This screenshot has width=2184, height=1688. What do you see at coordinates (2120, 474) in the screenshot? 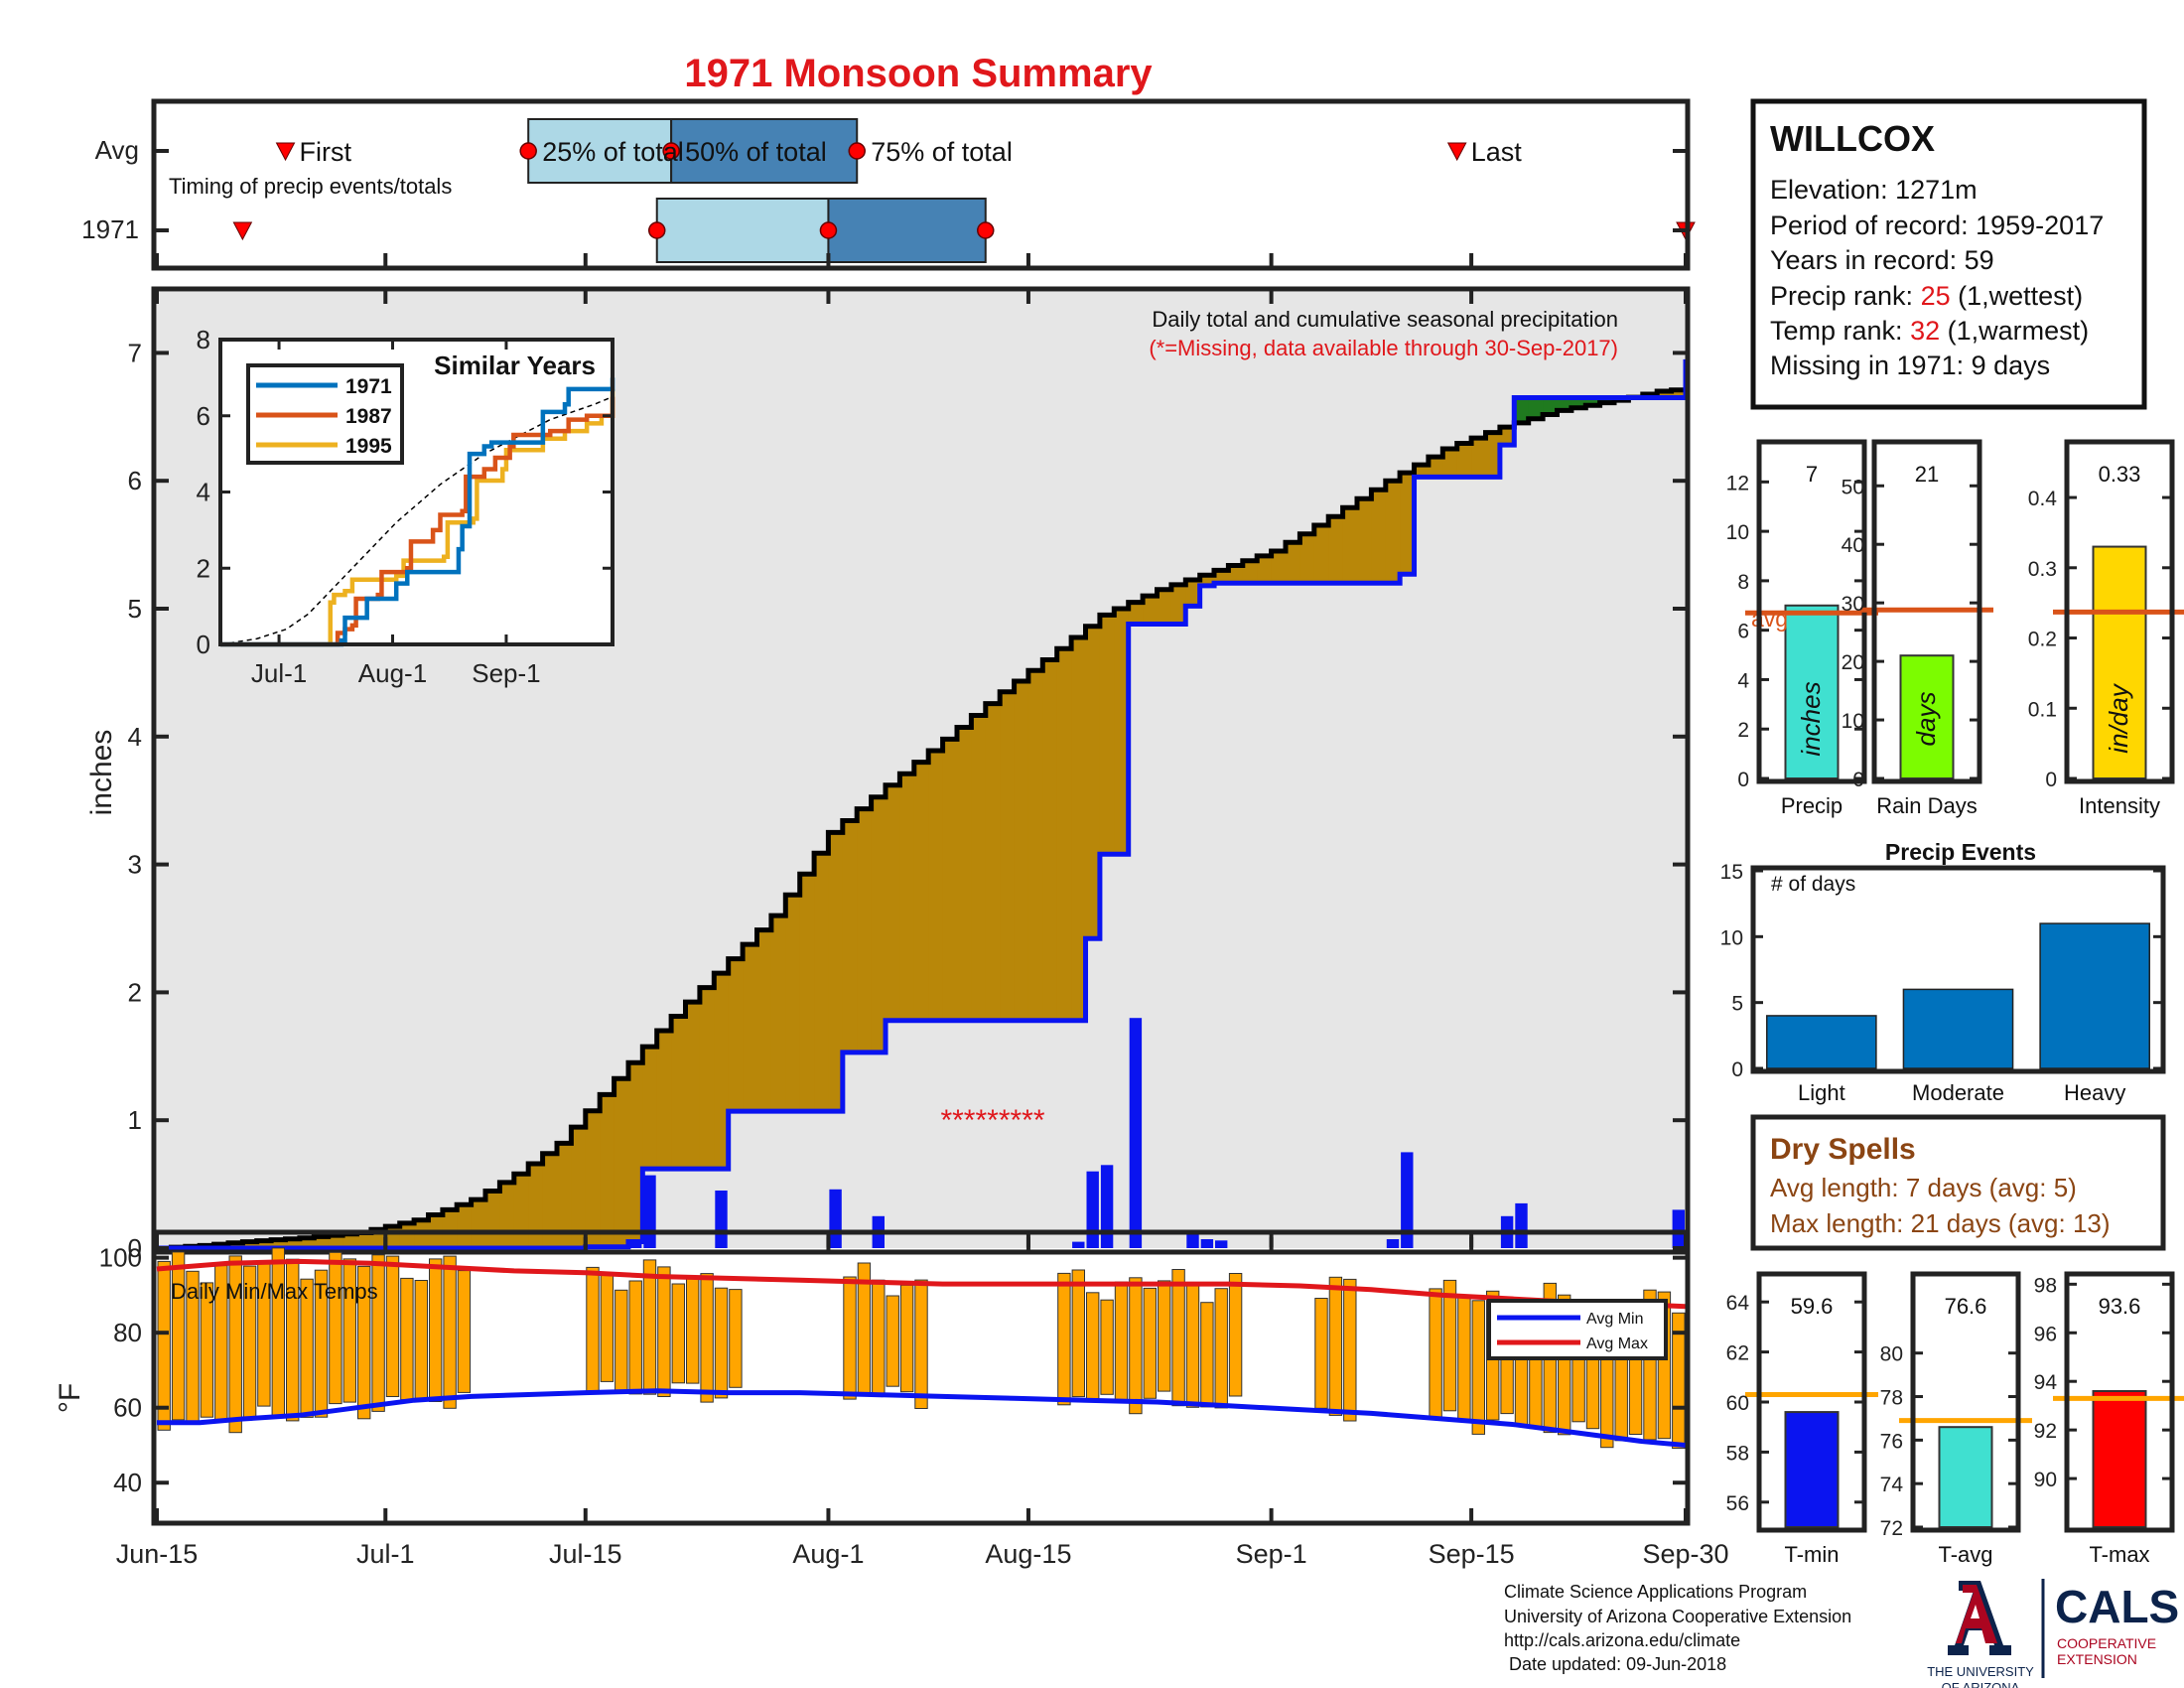
I see `intensity_bar-value-label: 0.33` at bounding box center [2120, 474].